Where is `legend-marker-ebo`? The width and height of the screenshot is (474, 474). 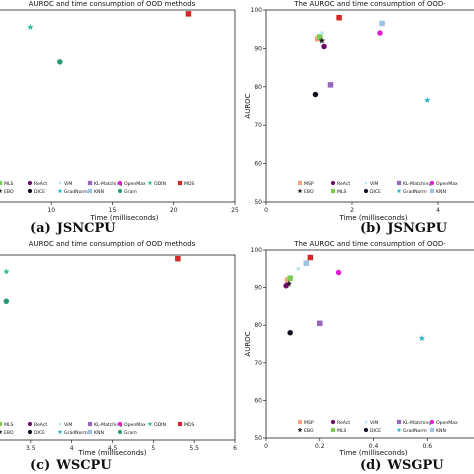
legend-marker-ebo is located at coordinates (1, 191).